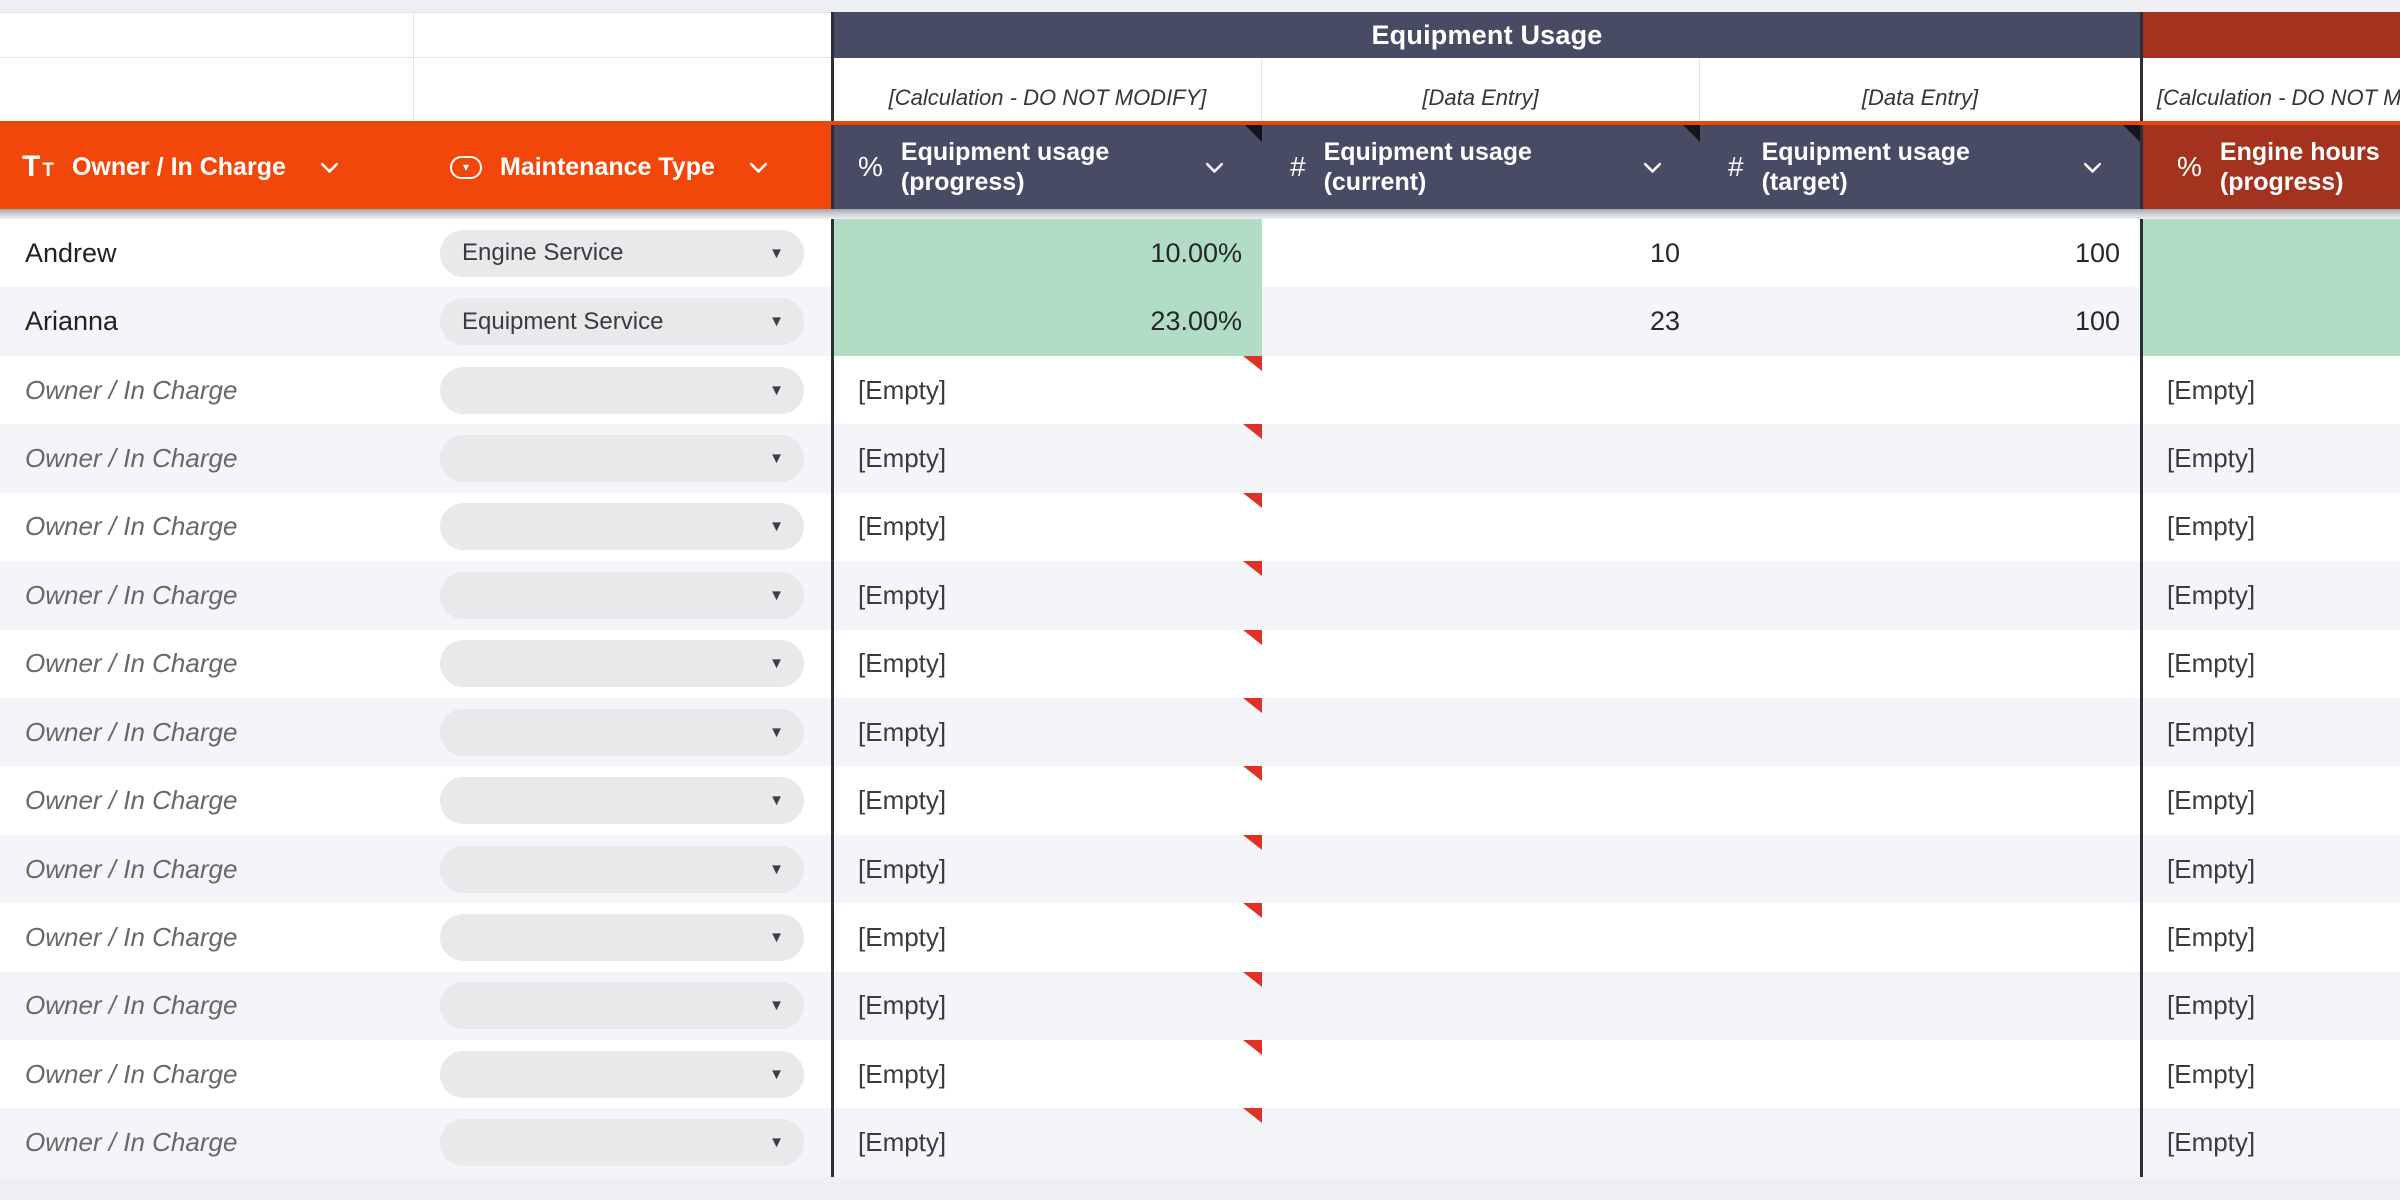  Describe the element at coordinates (72, 321) in the screenshot. I see `cell-owner: Arianna` at that location.